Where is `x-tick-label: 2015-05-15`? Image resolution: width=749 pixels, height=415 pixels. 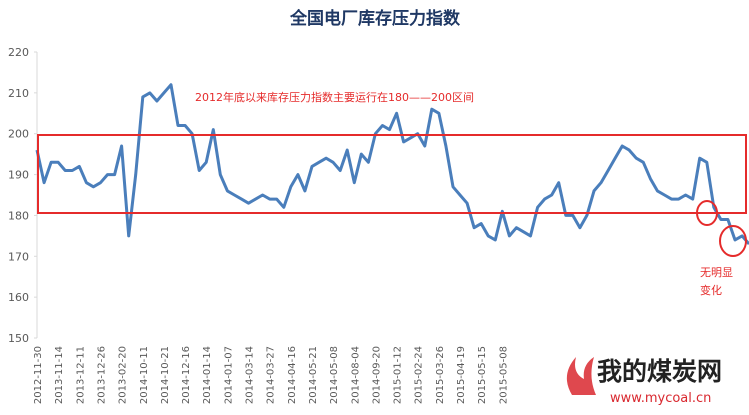
x-tick-label: 2015-05-15 is located at coordinates (482, 375).